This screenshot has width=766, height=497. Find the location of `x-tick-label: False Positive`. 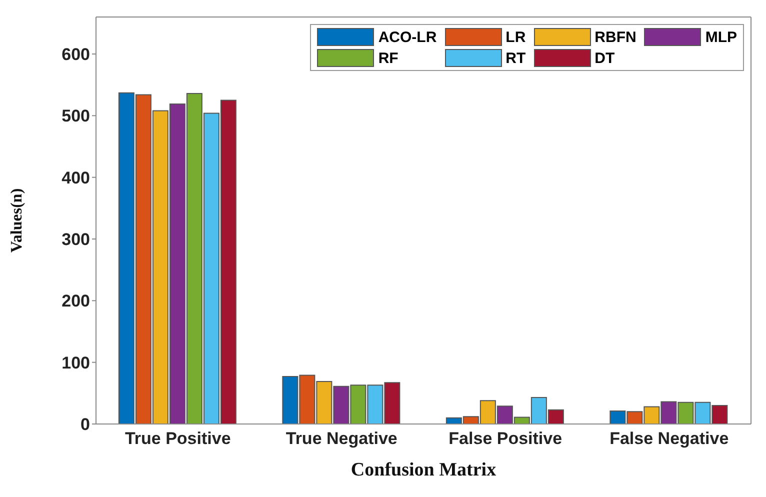

x-tick-label: False Positive is located at coordinates (505, 438).